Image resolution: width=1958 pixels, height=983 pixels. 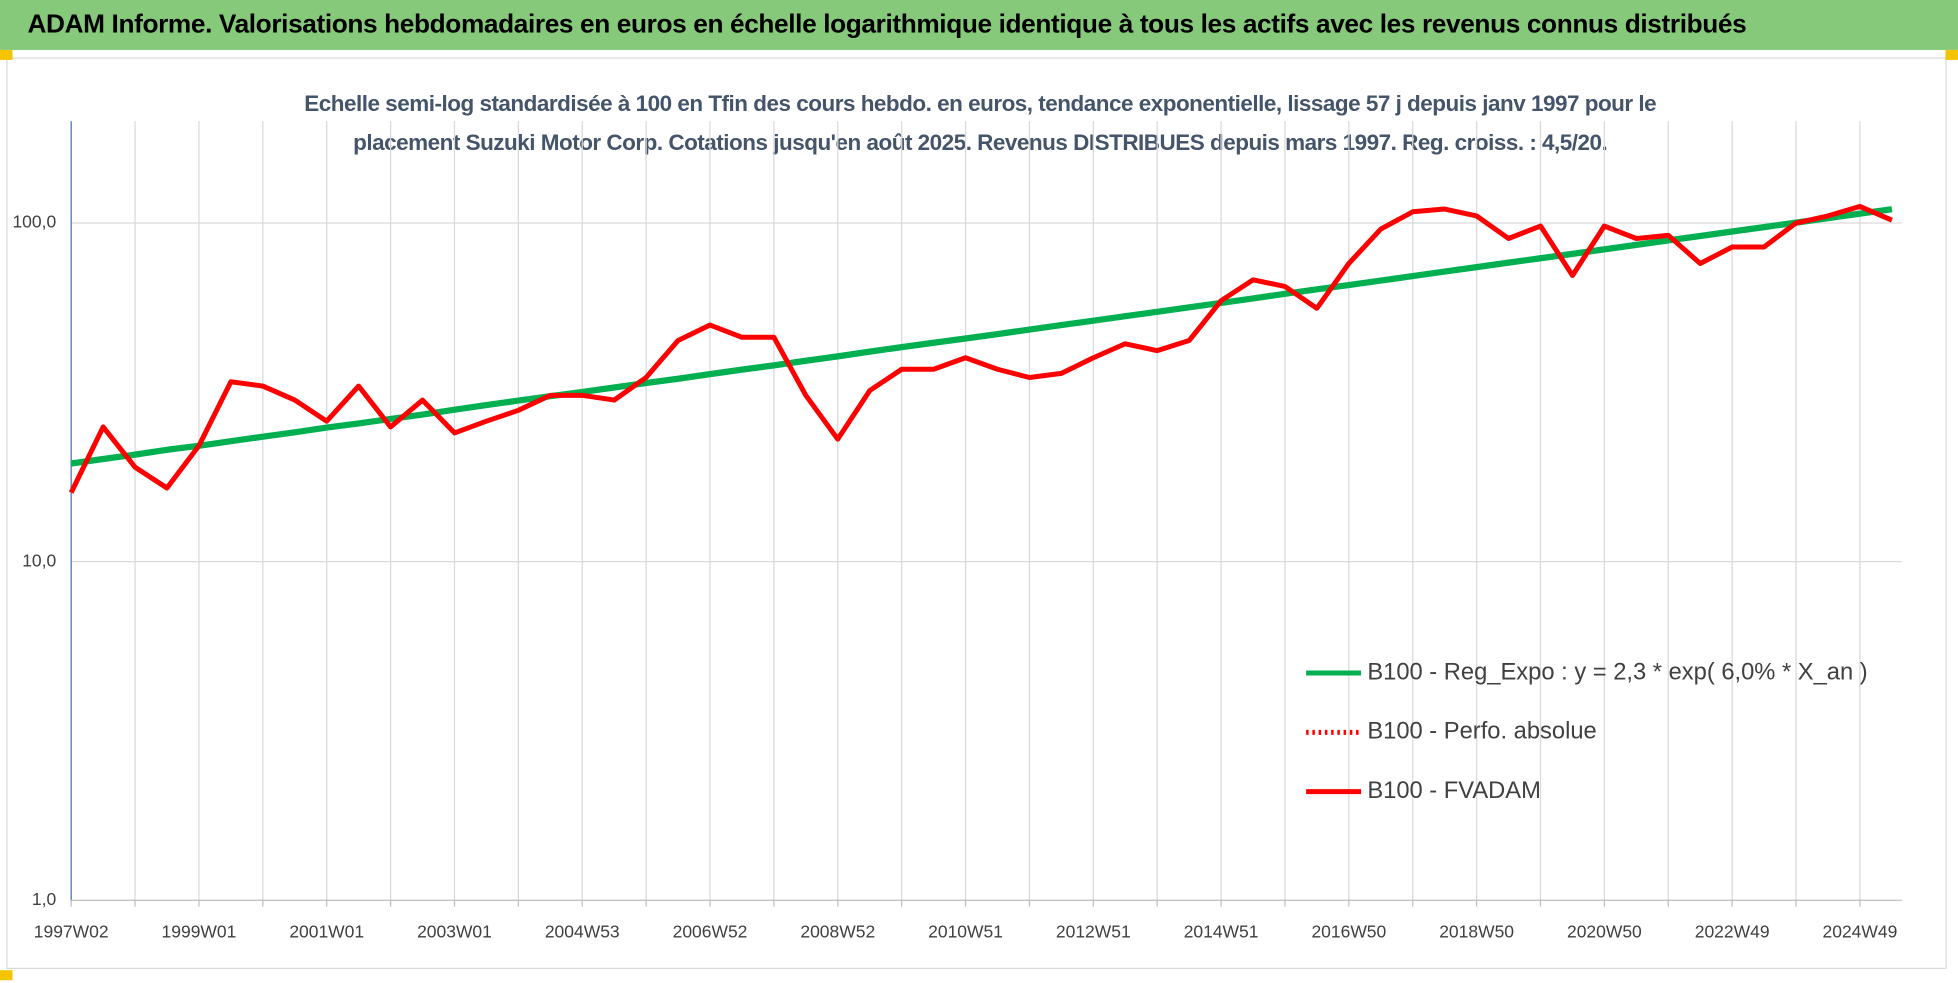 I want to click on y-tick-label: 10,0, so click(x=39, y=560).